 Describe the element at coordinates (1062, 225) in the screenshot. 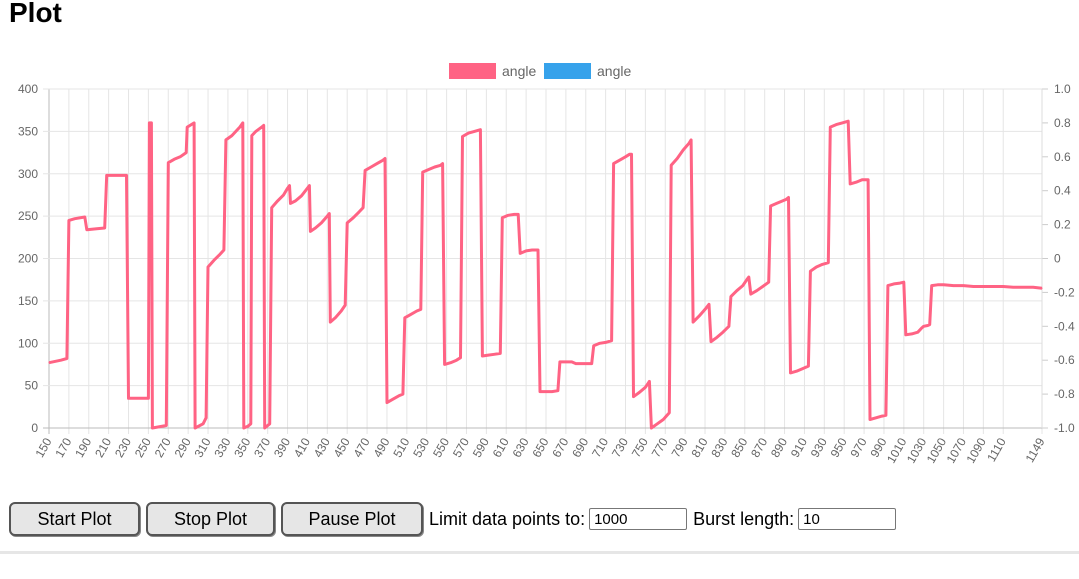

I see `y-right-tick-label: 0.2` at that location.